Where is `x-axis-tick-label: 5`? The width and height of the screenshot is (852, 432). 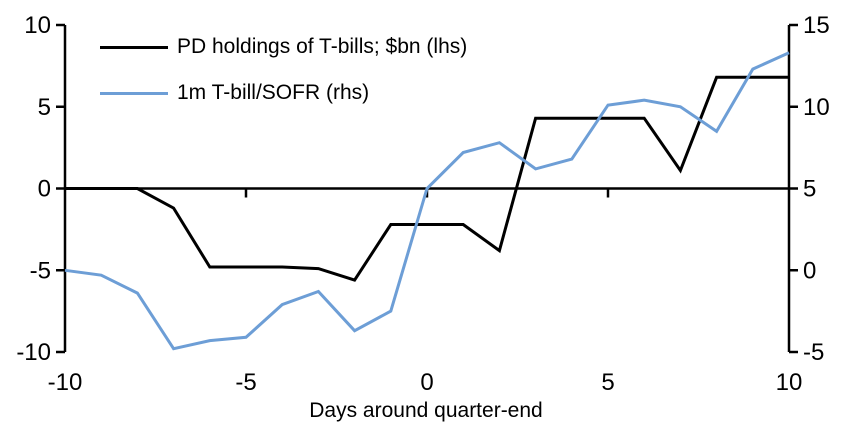 x-axis-tick-label: 5 is located at coordinates (607, 382).